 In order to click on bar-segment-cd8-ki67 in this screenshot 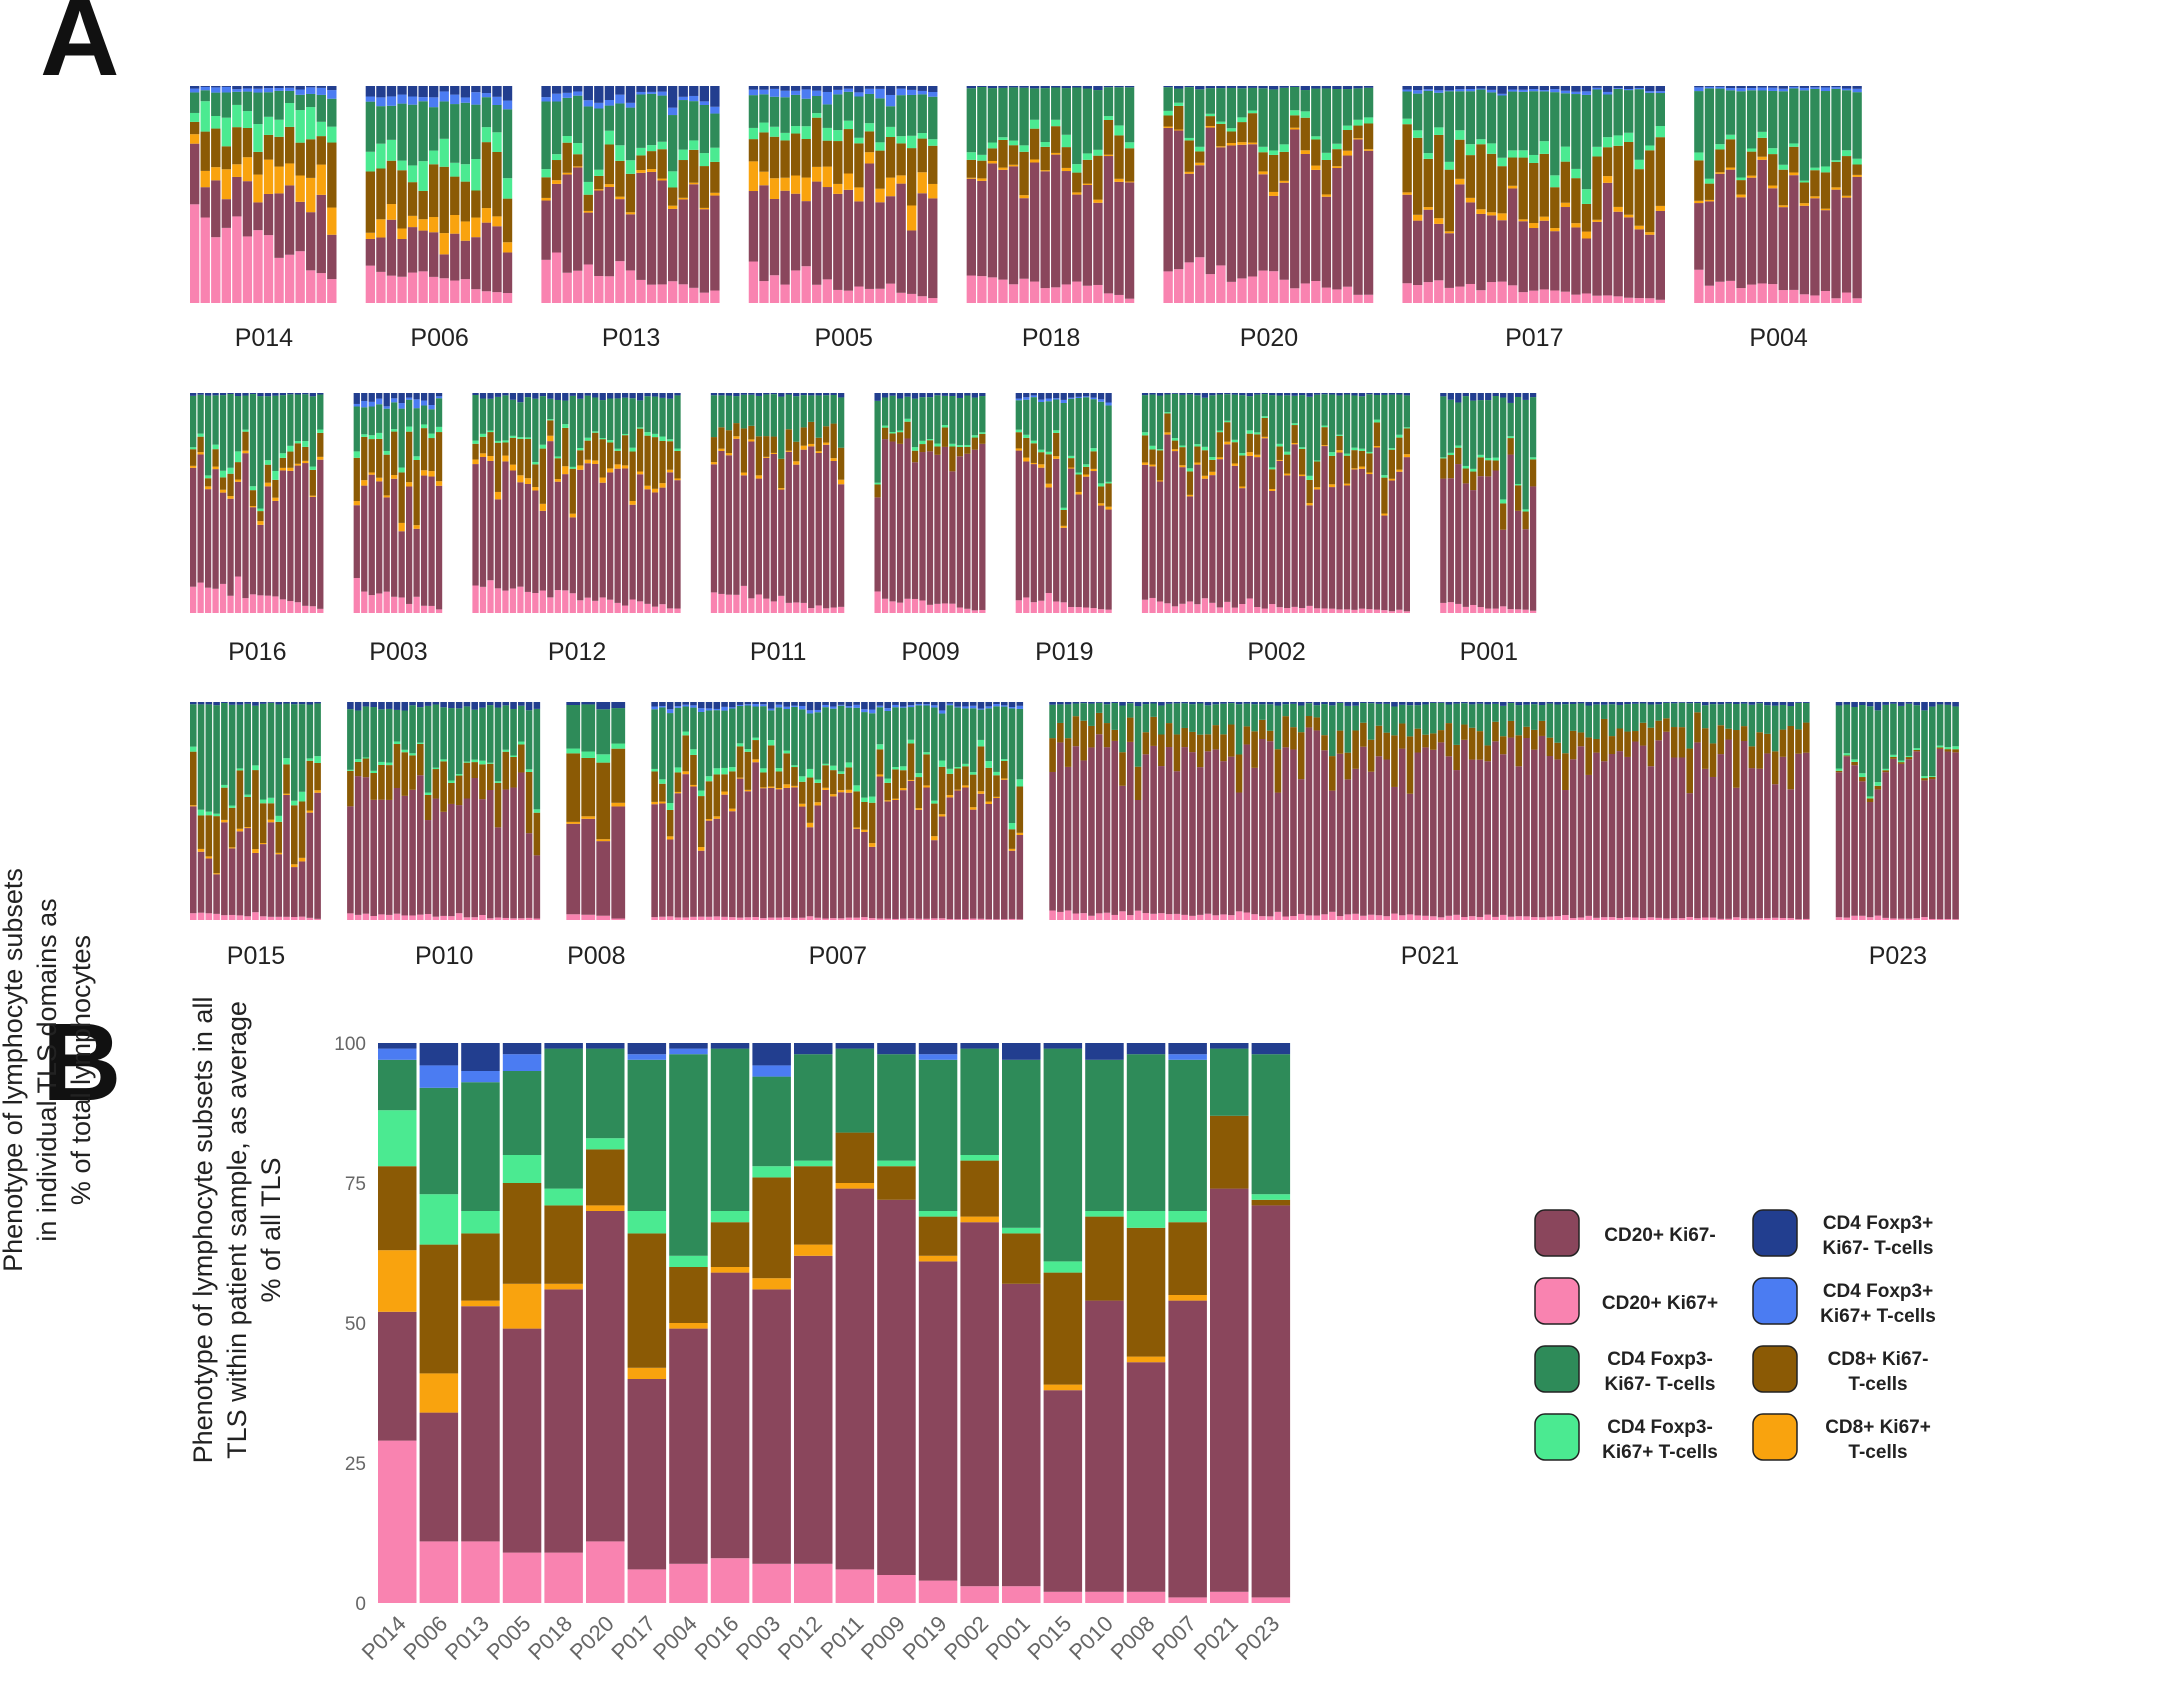, I will do `click(439, 1309)`.